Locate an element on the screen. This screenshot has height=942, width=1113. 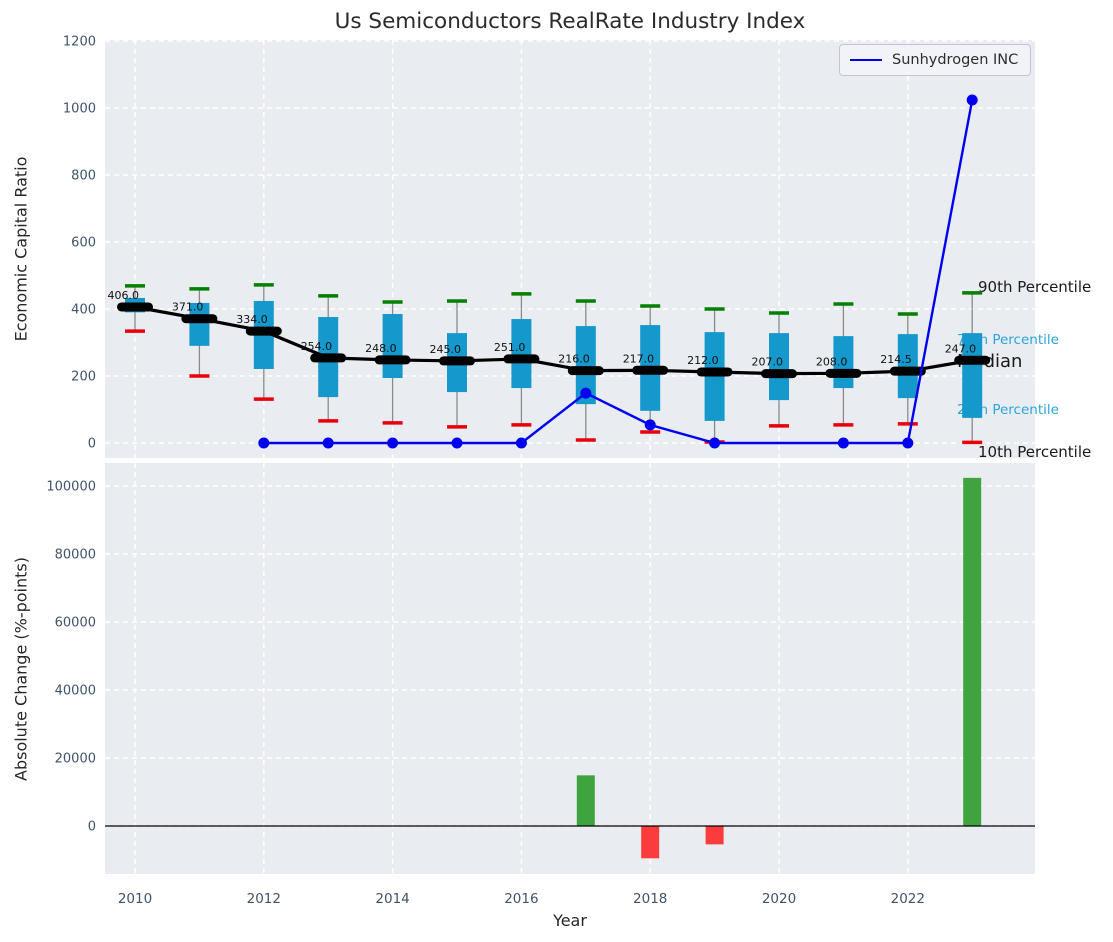
iqr-box-2016 is located at coordinates (521, 354).